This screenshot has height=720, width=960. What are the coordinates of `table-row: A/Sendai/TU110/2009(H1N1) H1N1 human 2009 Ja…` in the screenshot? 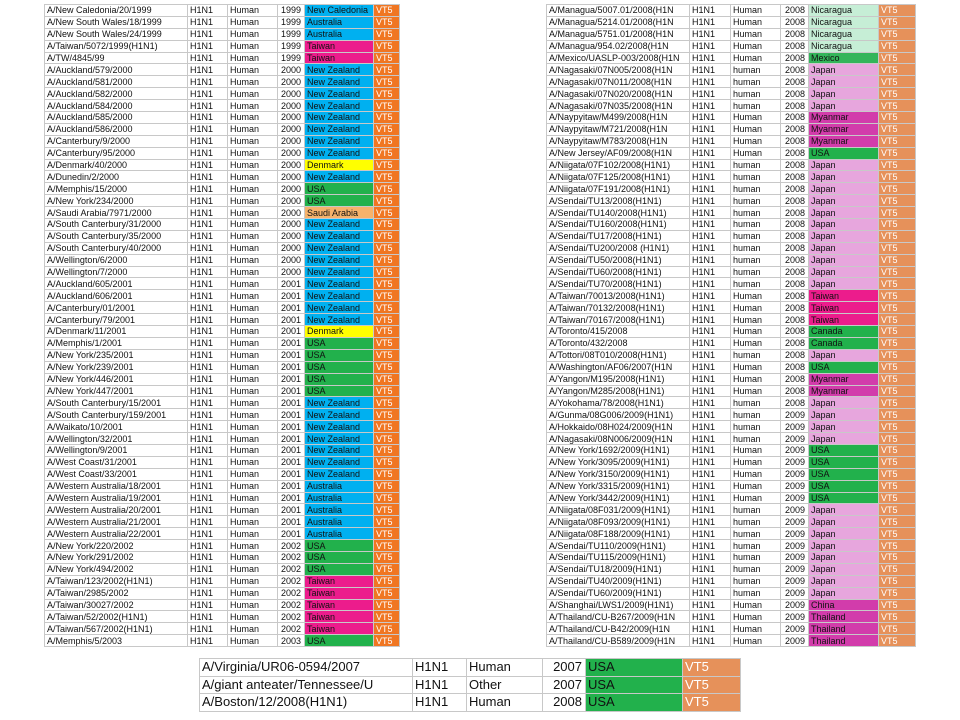 It's located at (731, 545).